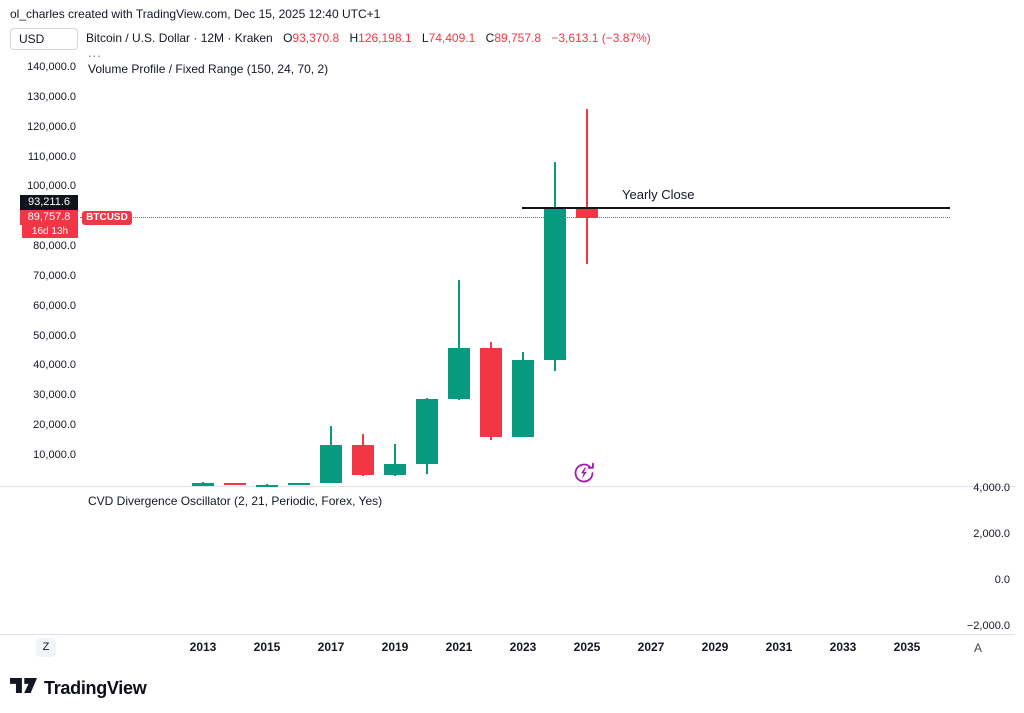  Describe the element at coordinates (203, 647) in the screenshot. I see `time-tick-label: 2013` at that location.